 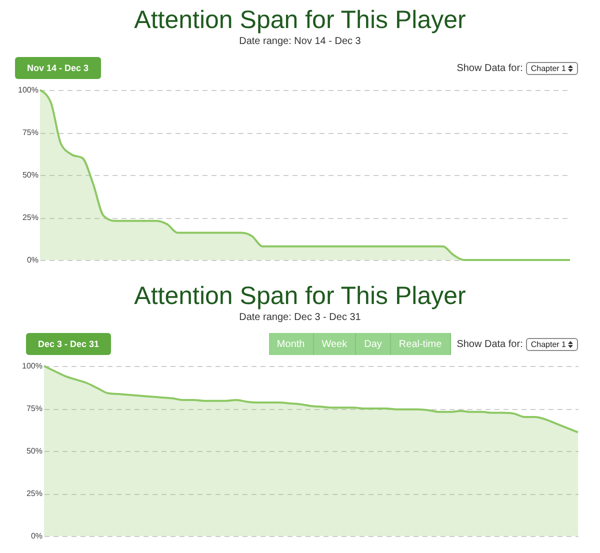 What do you see at coordinates (58, 68) in the screenshot?
I see `text: Nov 14 - Dec 3` at bounding box center [58, 68].